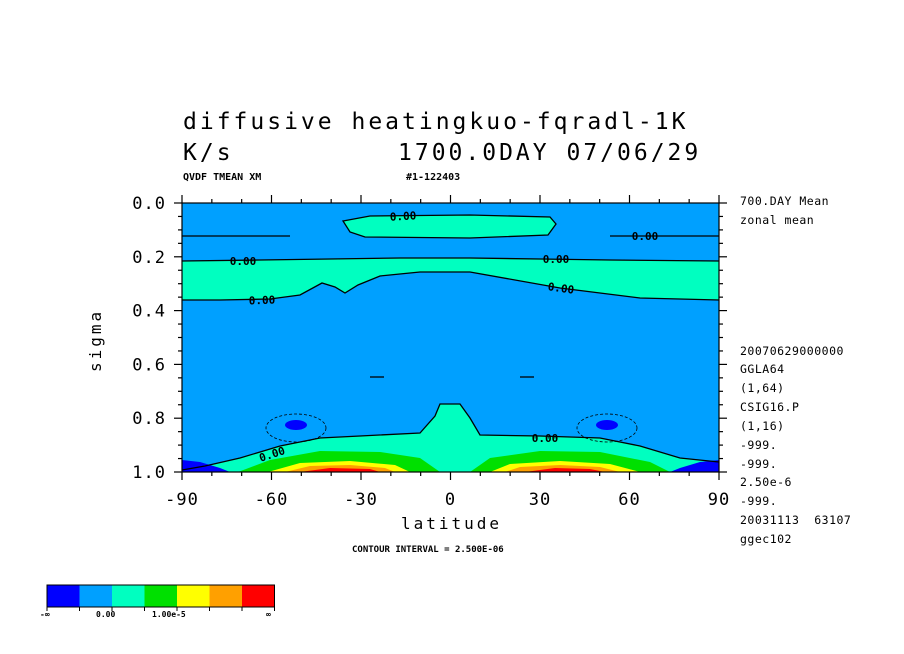  I want to click on side-info-9: 2.50e-6, so click(766, 482).